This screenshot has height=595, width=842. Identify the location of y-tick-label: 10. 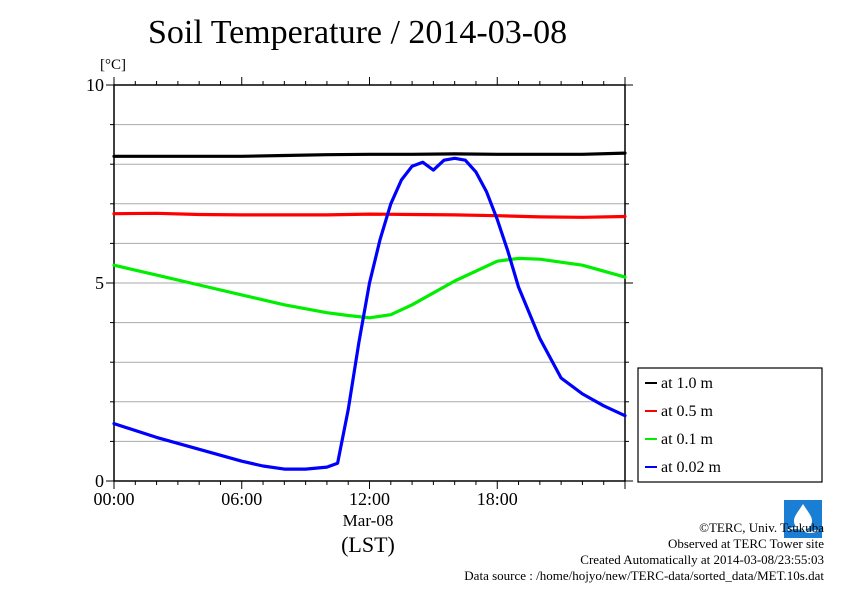
(95, 85).